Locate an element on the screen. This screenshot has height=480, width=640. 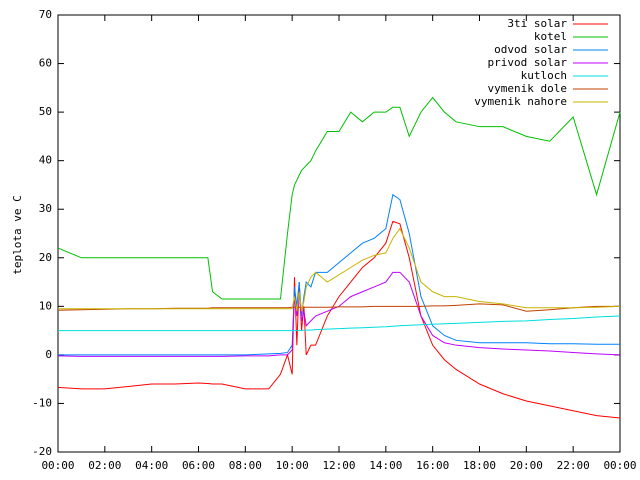
legend-label: vymenik nahore is located at coordinates (520, 101).